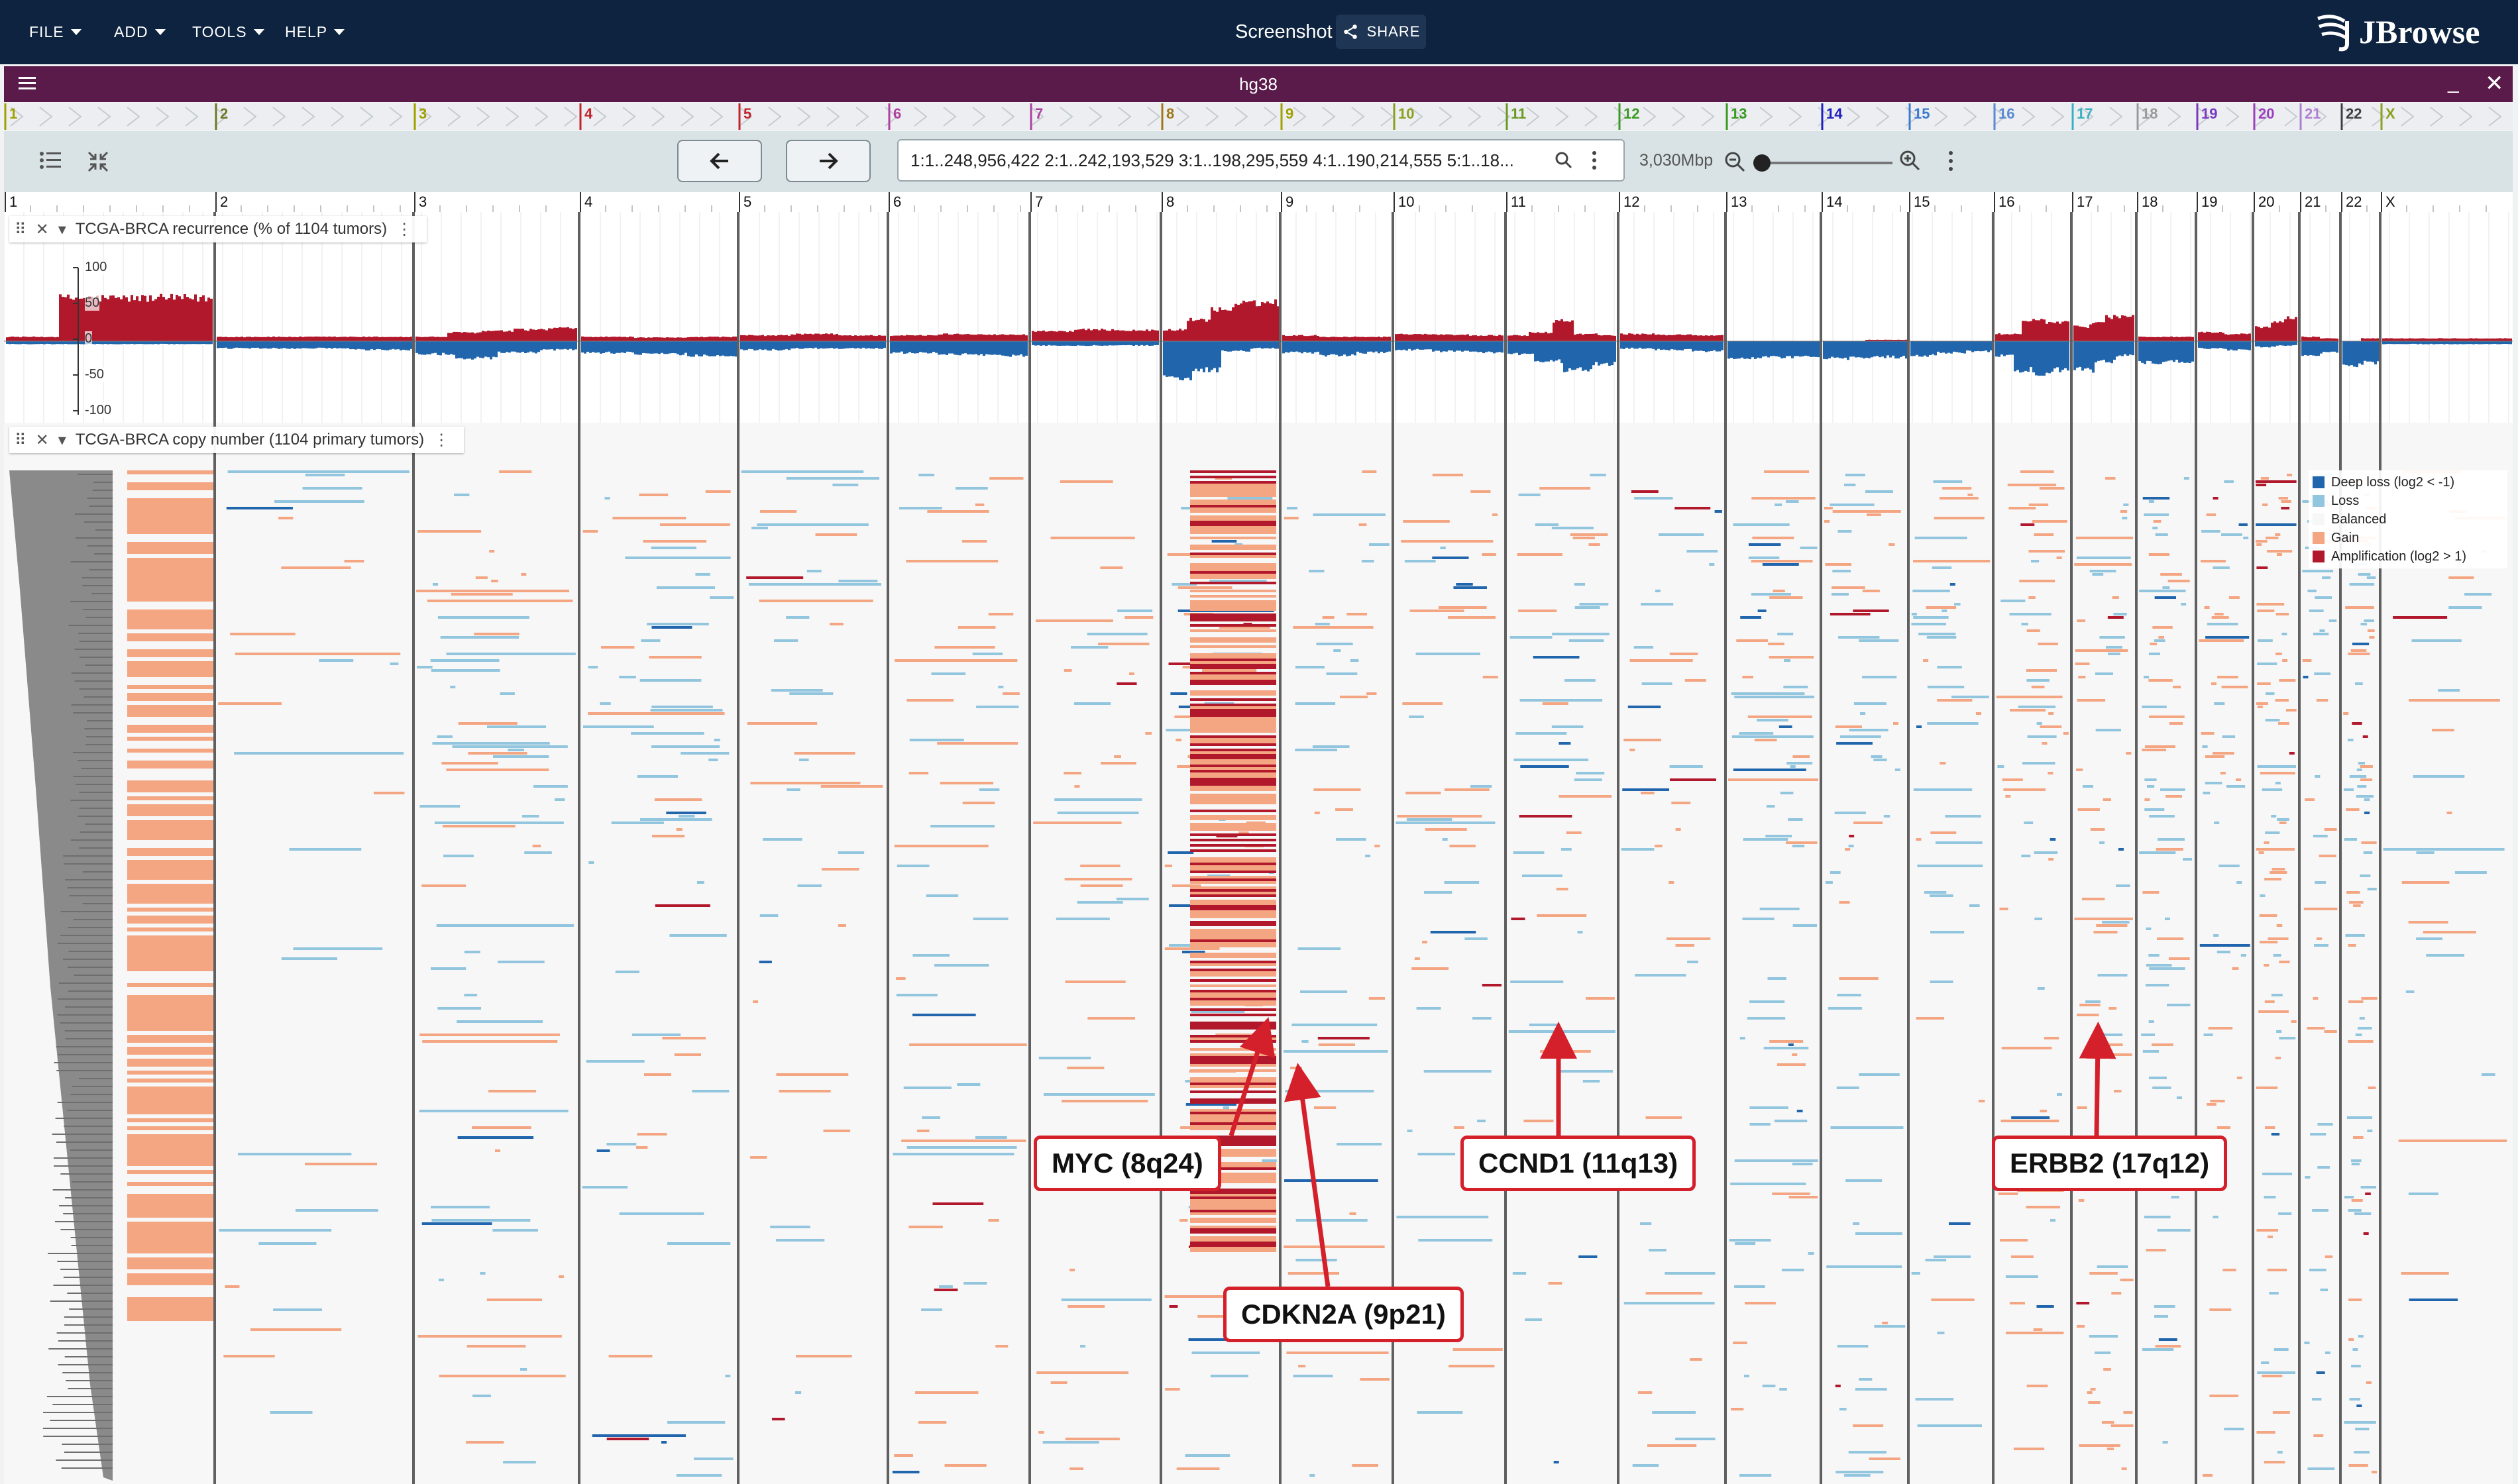 This screenshot has width=2518, height=1484. I want to click on overview-chrom-label: 3, so click(423, 114).